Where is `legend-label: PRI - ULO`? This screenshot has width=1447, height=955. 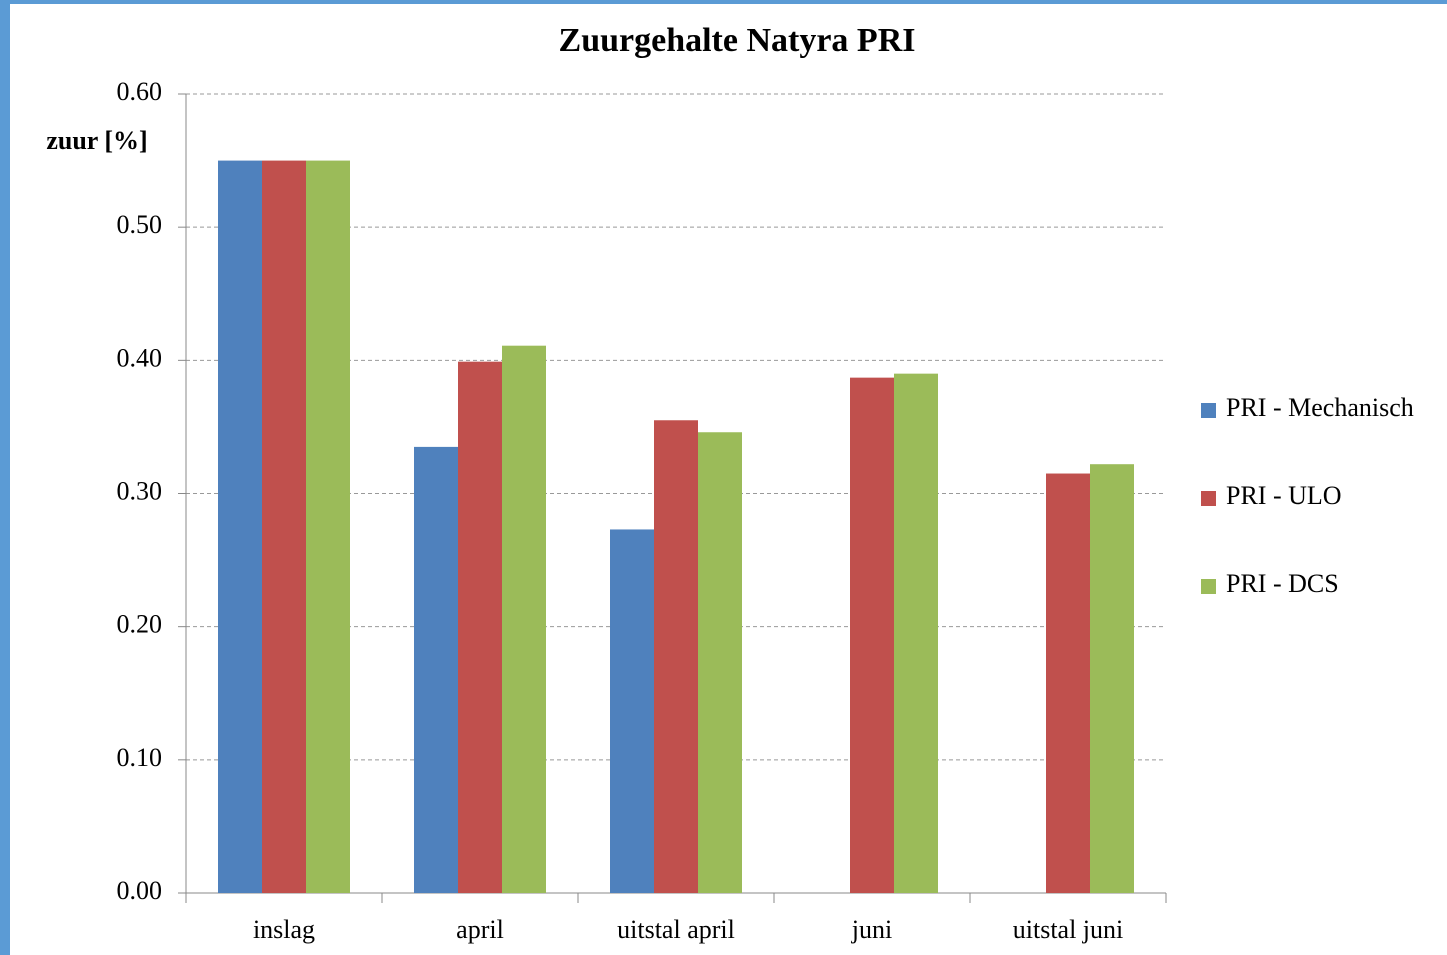
legend-label: PRI - ULO is located at coordinates (1284, 495).